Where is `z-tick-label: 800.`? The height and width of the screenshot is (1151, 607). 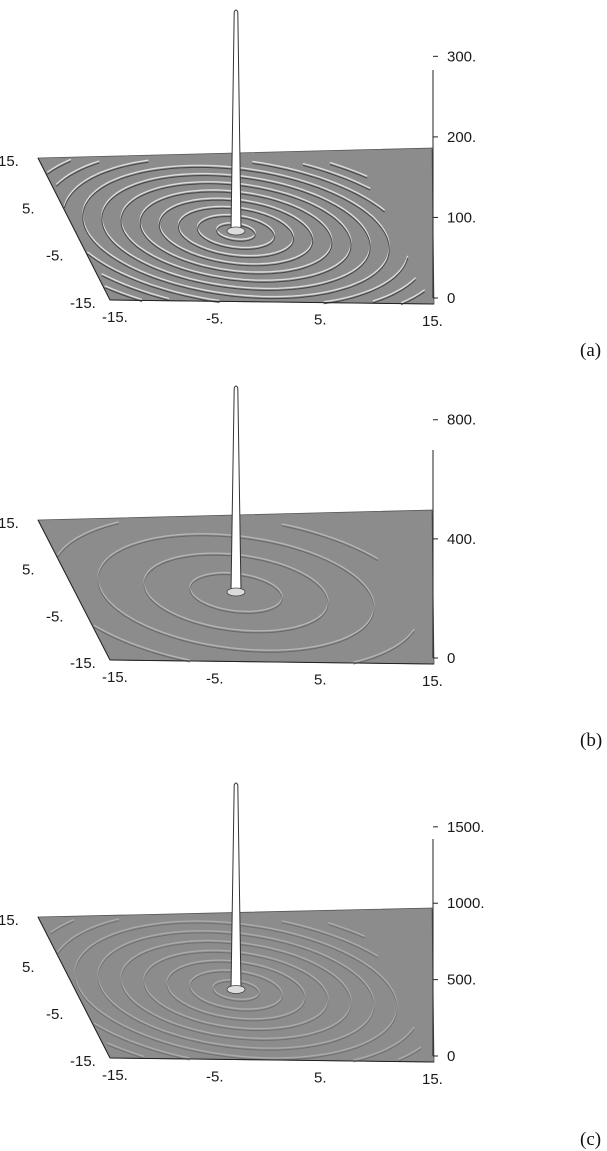 z-tick-label: 800. is located at coordinates (461, 420).